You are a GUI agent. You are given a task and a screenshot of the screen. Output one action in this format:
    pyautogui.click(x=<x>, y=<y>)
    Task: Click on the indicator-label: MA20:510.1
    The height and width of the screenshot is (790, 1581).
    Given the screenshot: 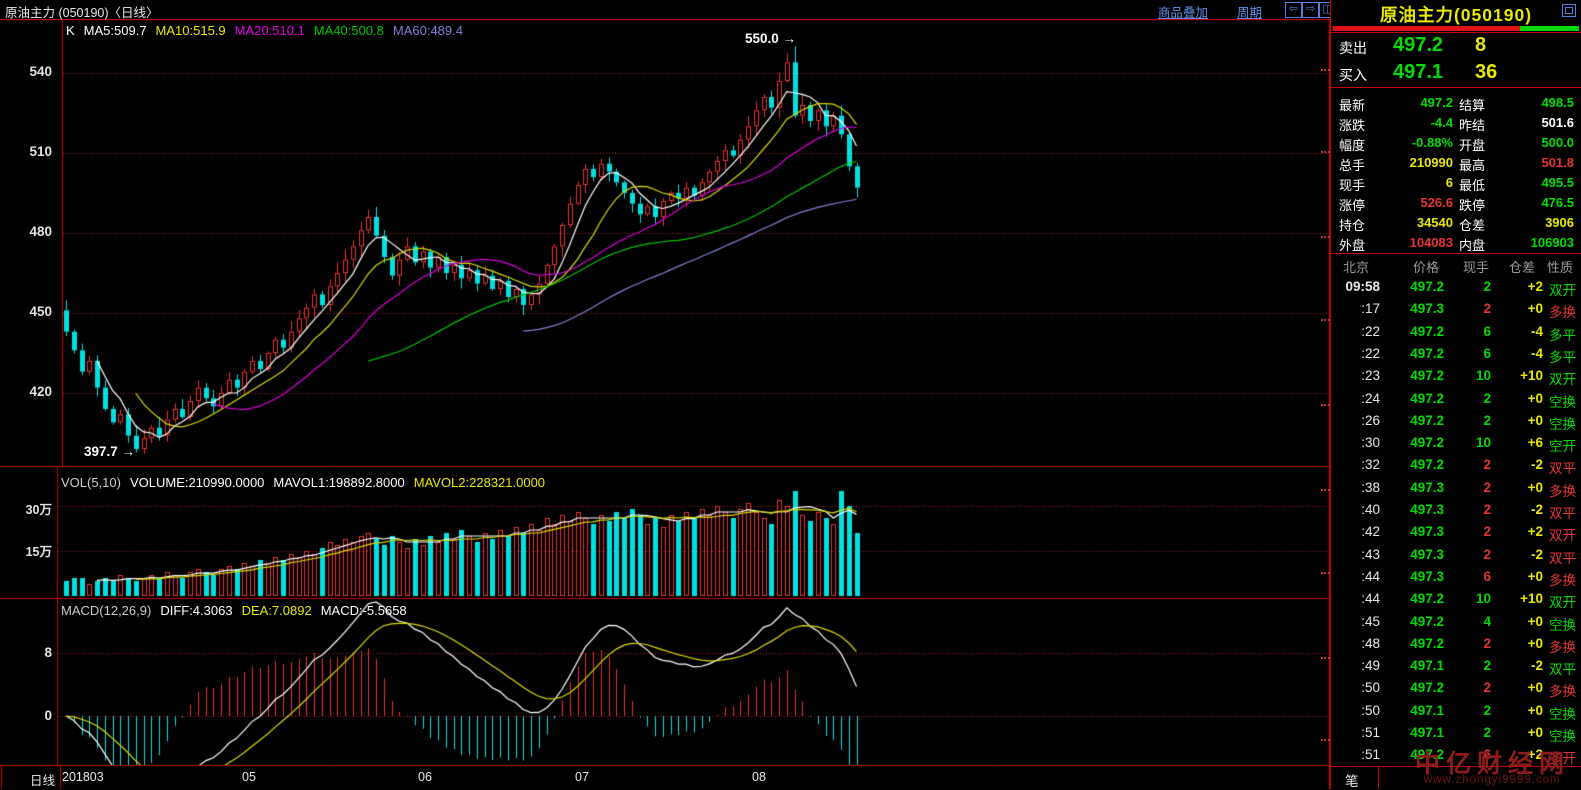 What is the action you would take?
    pyautogui.click(x=269, y=30)
    